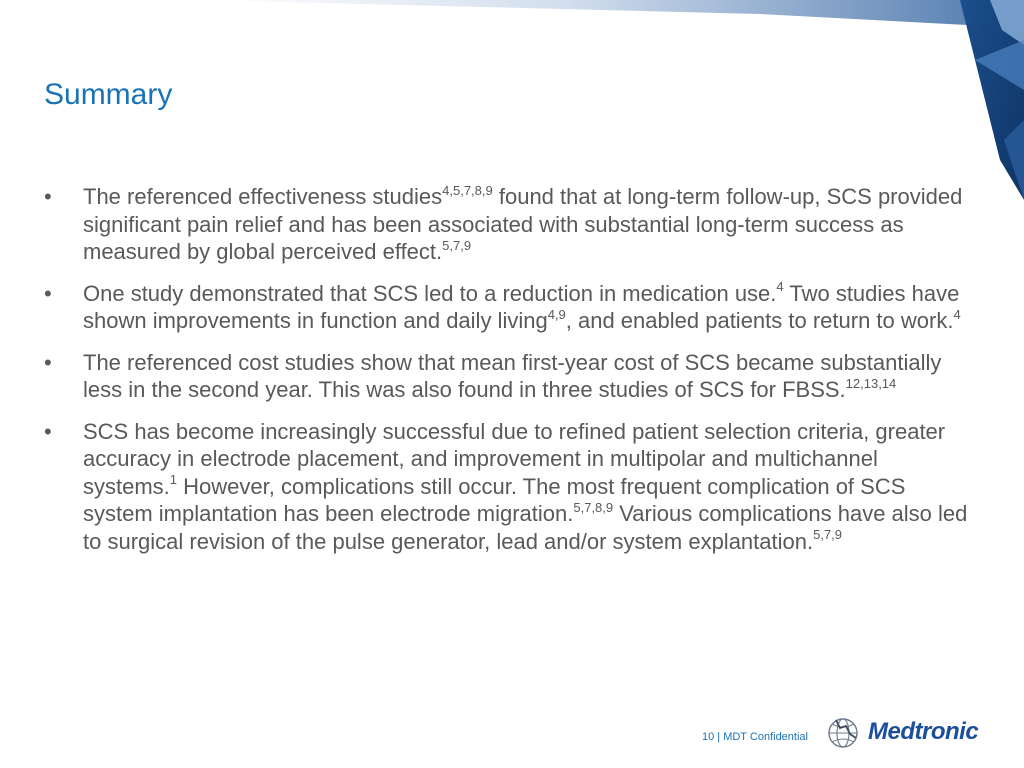 This screenshot has width=1024, height=768. What do you see at coordinates (593, 507) in the screenshot?
I see `reference-superscript: 5,7,8,9` at bounding box center [593, 507].